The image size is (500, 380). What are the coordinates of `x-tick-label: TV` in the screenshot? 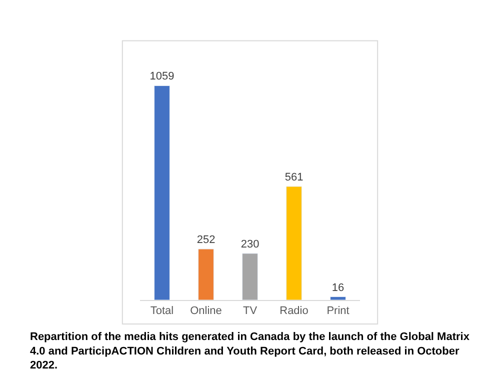 It's located at (250, 311).